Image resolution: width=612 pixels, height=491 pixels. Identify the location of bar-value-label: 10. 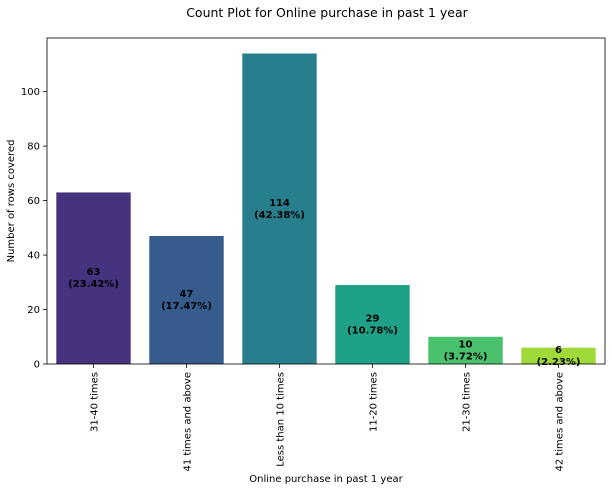
(466, 344).